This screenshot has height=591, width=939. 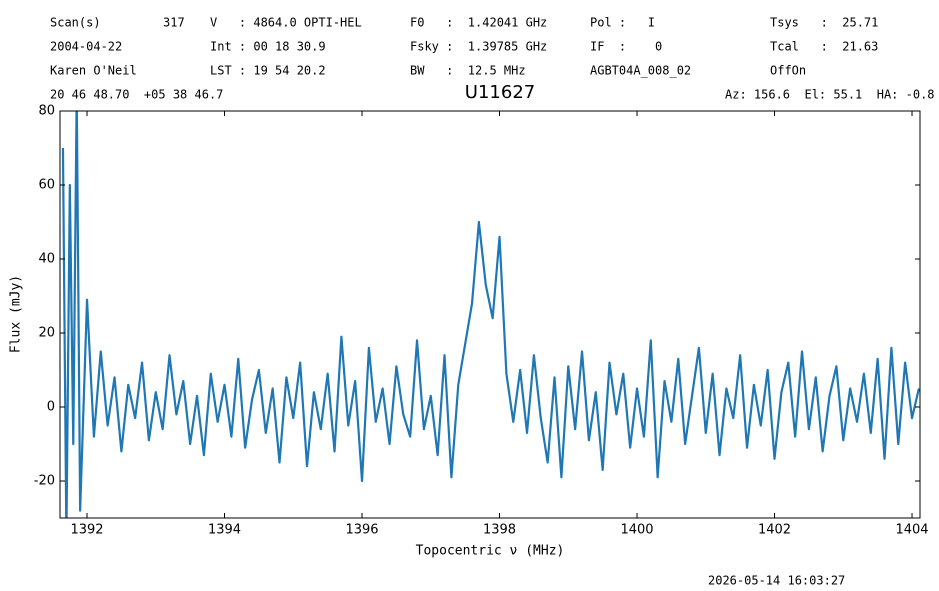 I want to click on x-tick-label: 1394, so click(x=224, y=530).